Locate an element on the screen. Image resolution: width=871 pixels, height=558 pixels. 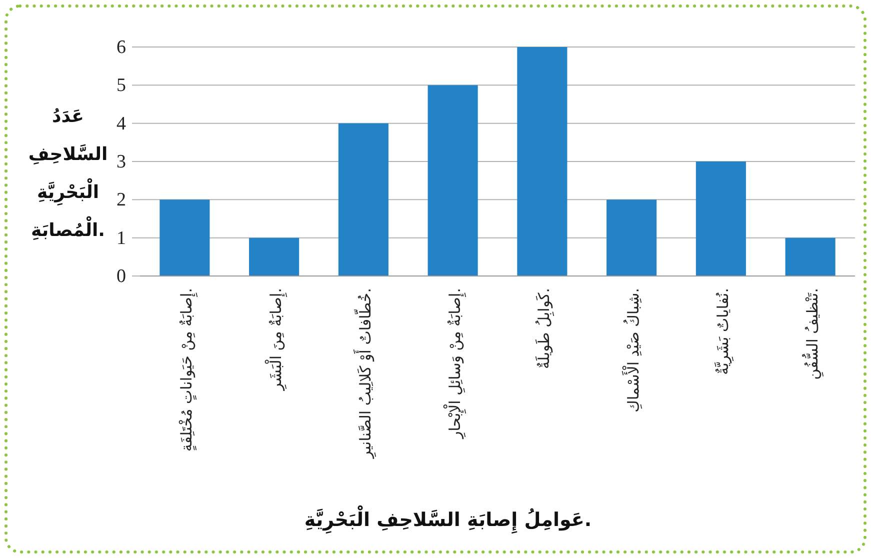
y-tick-label: 1 is located at coordinates (121, 238).